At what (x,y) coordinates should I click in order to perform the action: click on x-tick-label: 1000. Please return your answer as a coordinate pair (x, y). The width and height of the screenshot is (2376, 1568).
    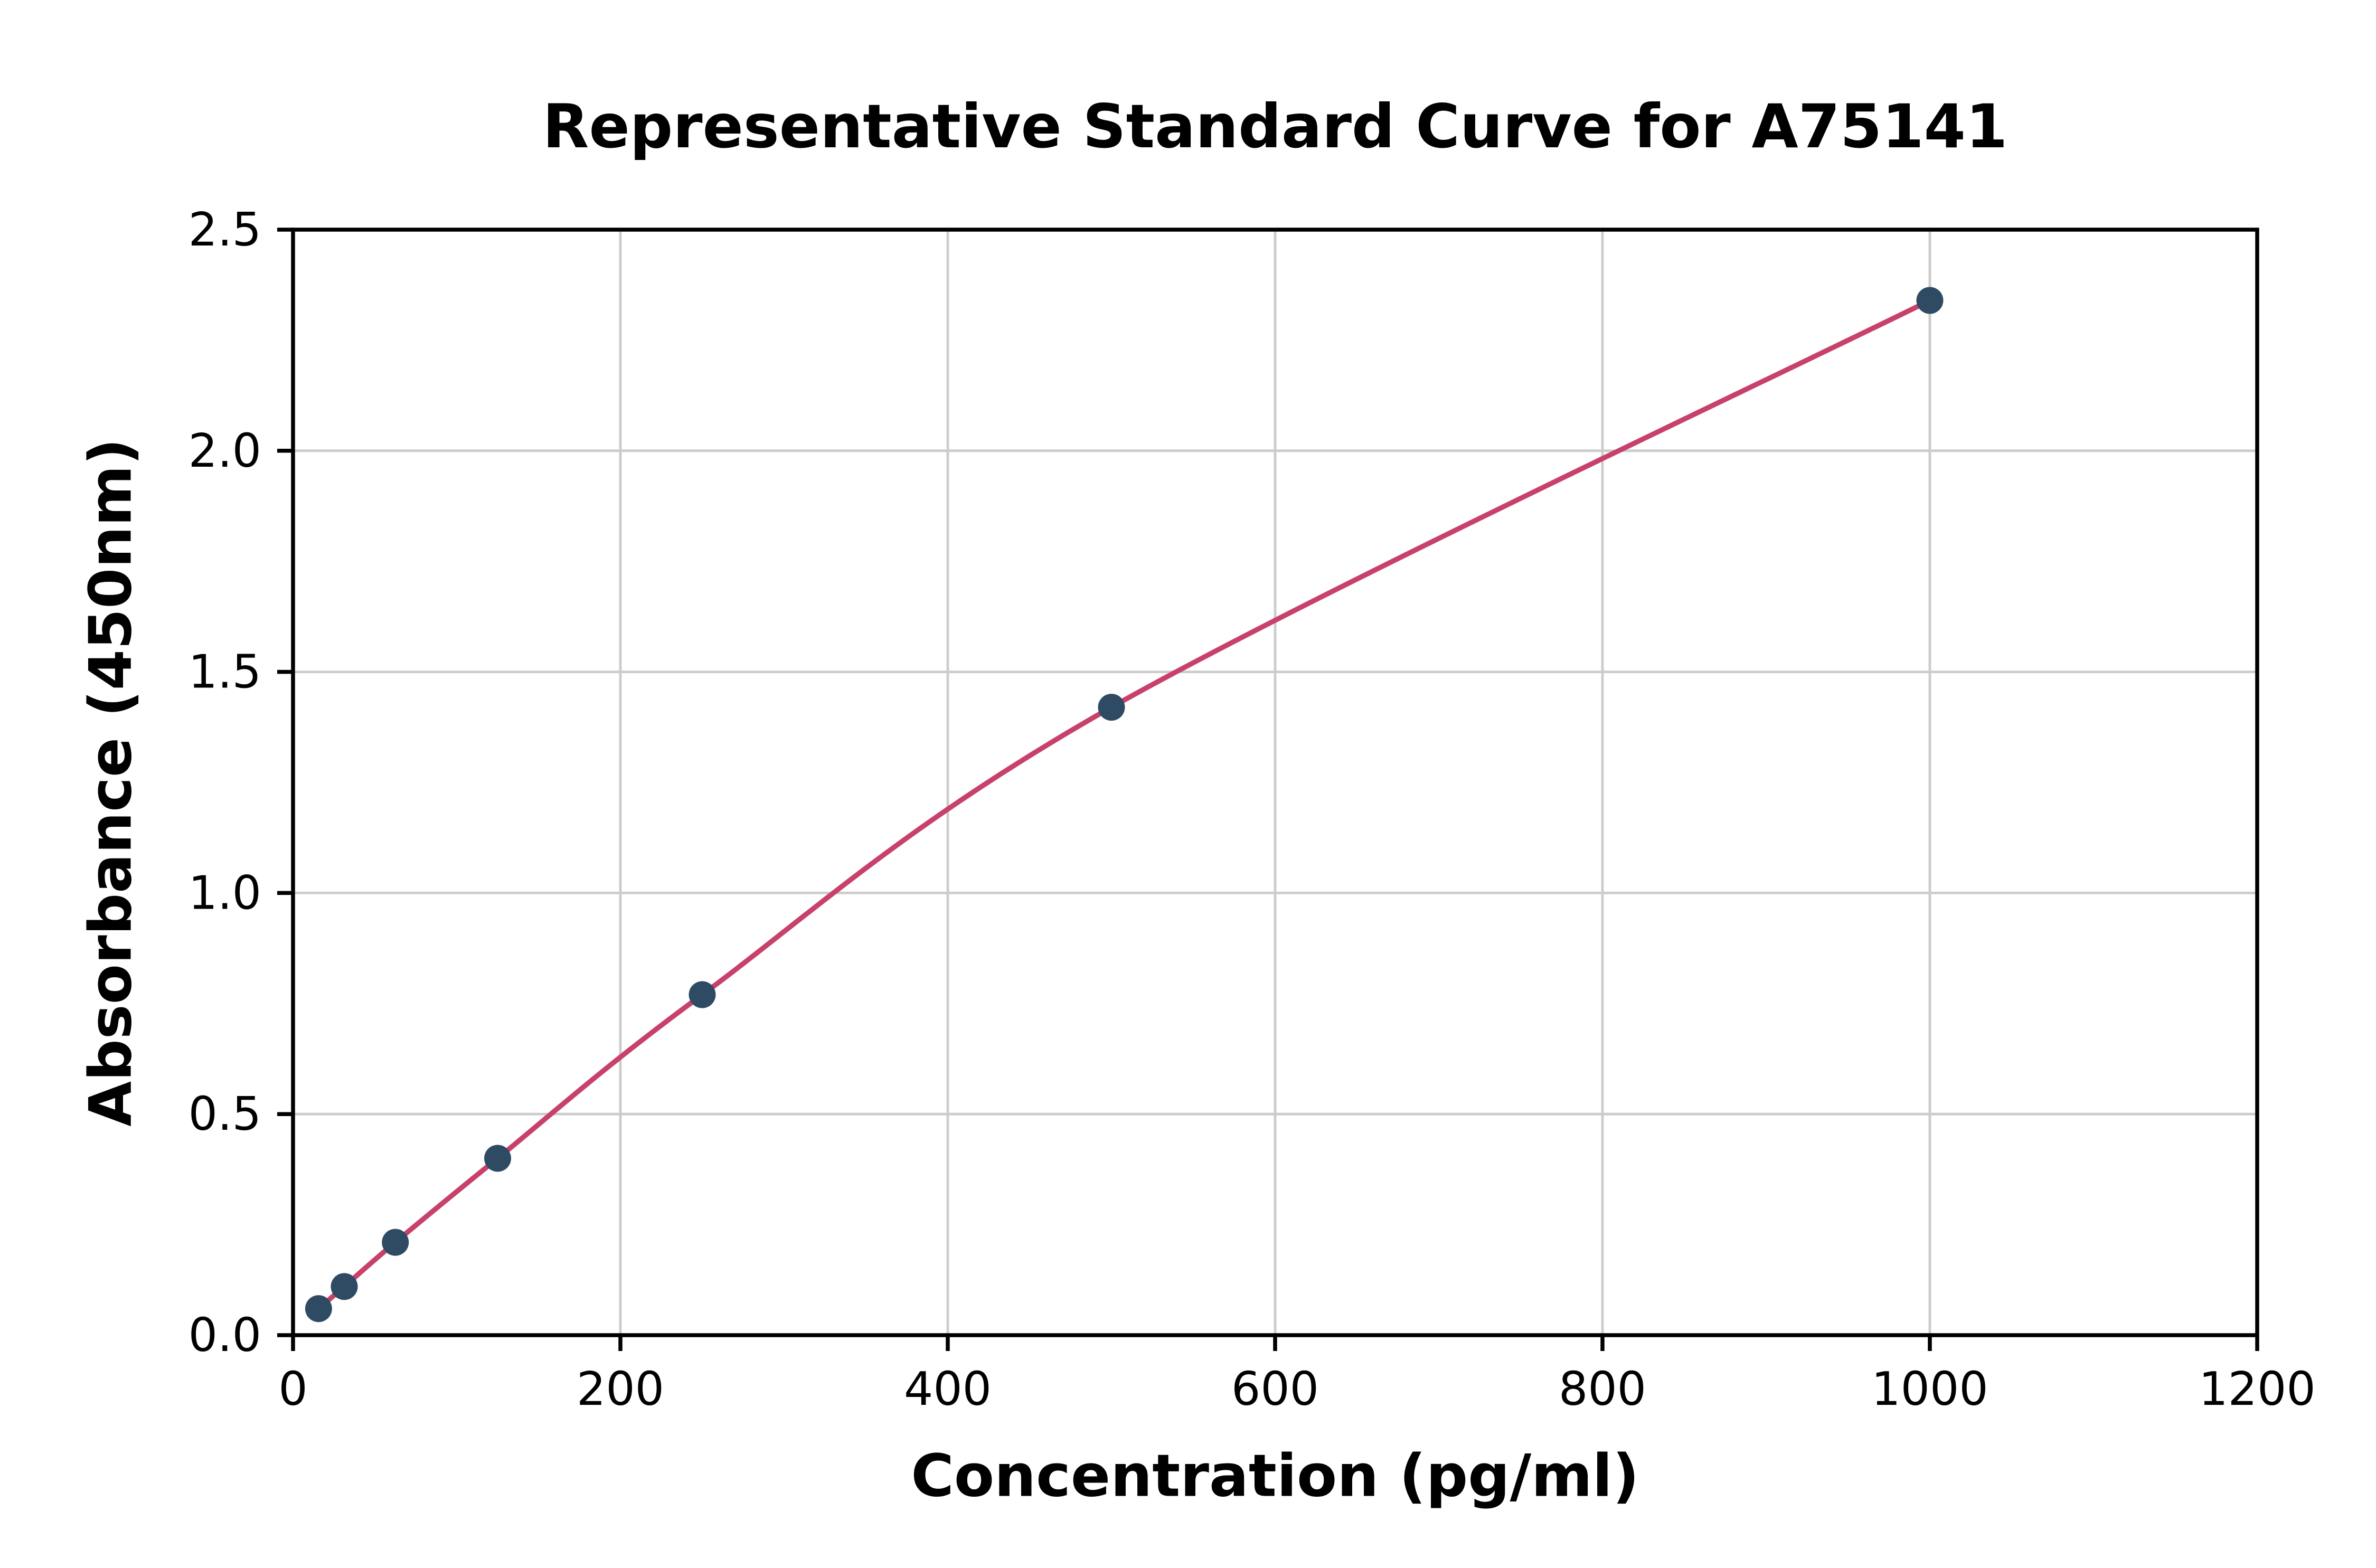
    Looking at the image, I should click on (1930, 1389).